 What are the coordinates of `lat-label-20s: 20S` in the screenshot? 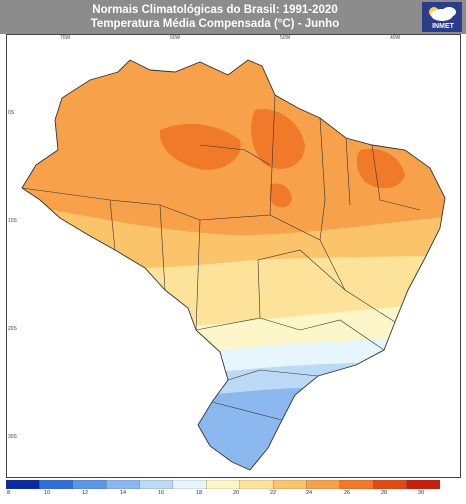 It's located at (12, 329).